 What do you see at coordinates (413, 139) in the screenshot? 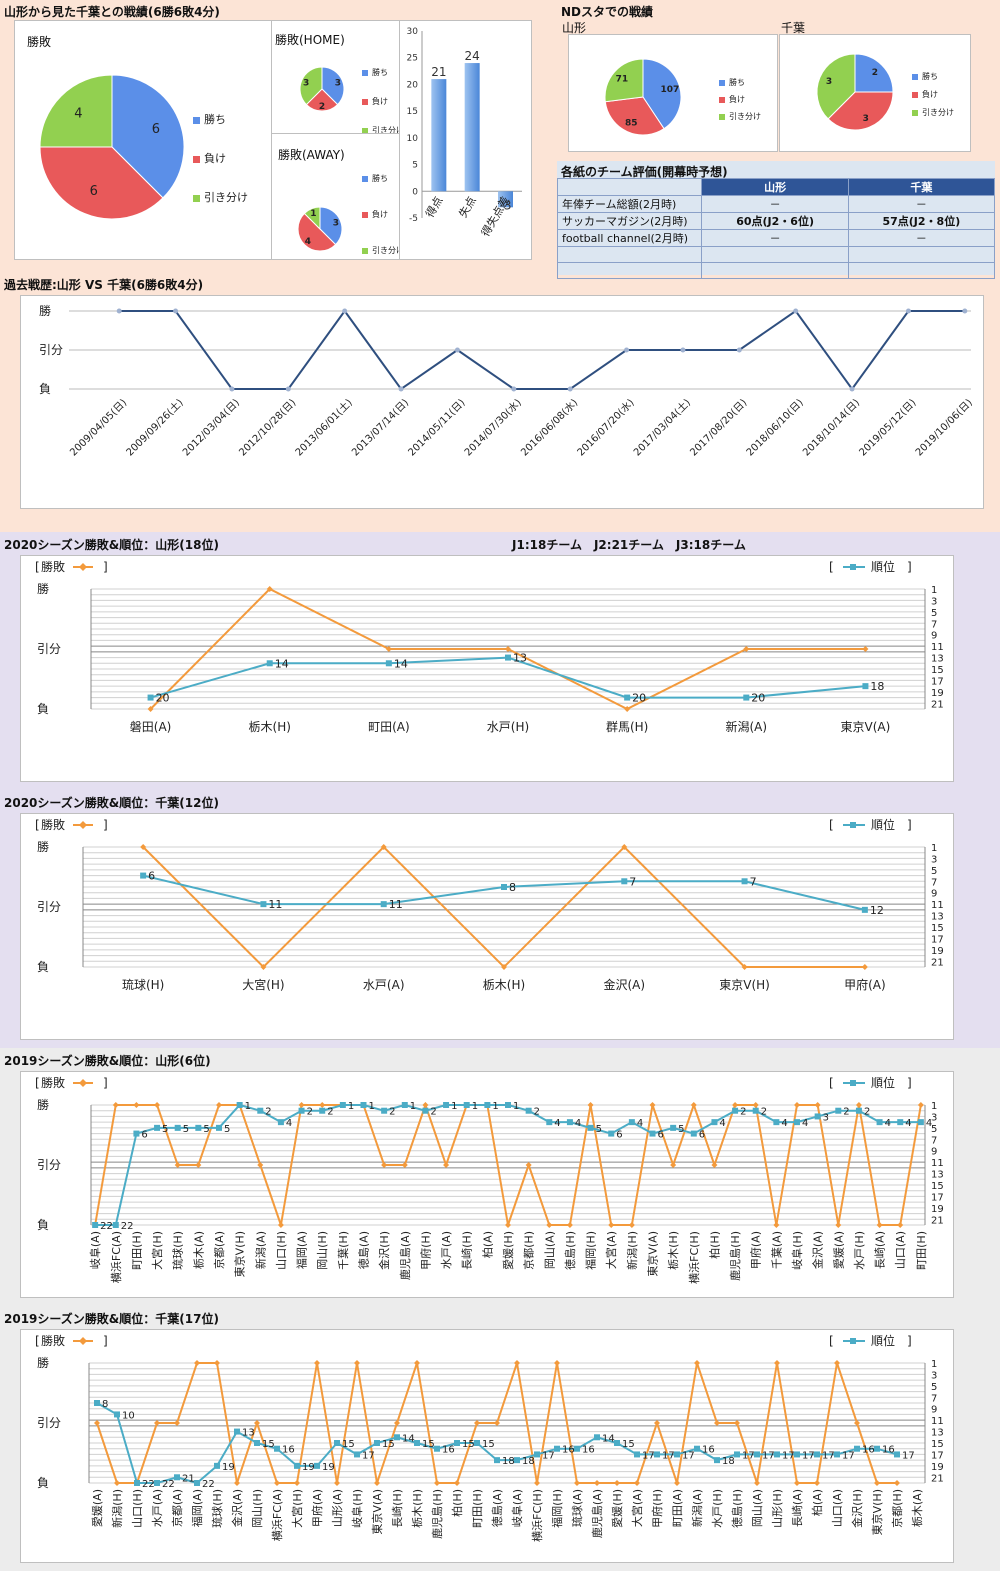
I see `y-tick-label: 10` at bounding box center [413, 139].